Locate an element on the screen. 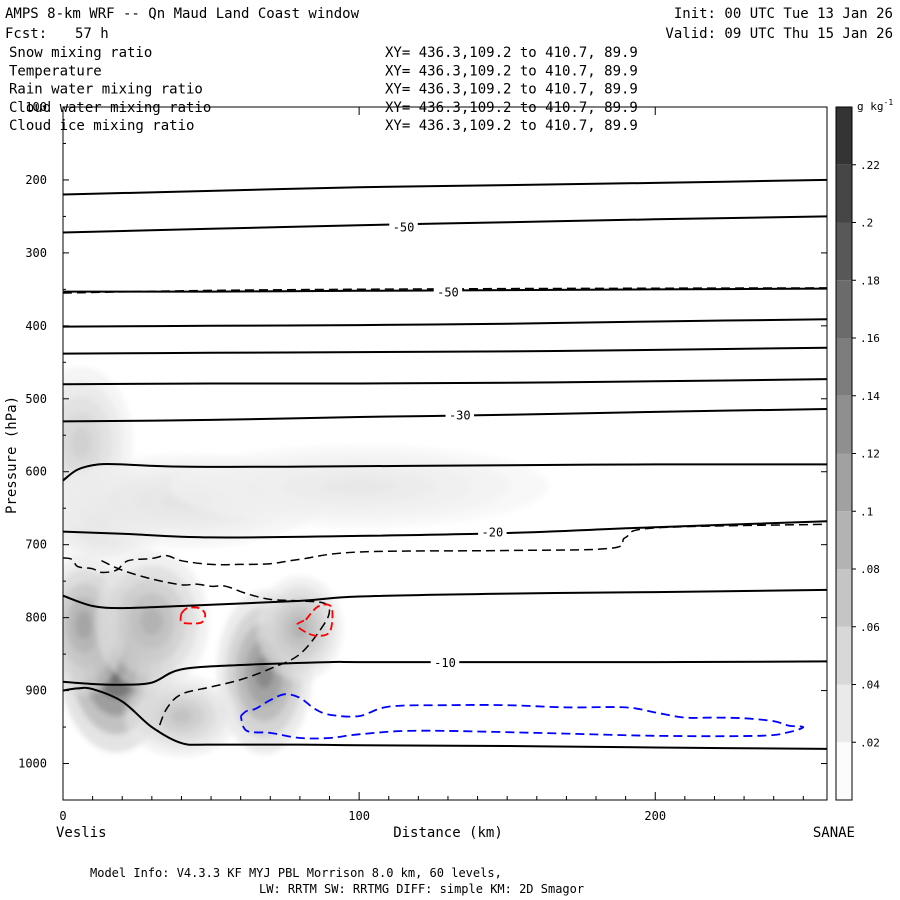 The height and width of the screenshot is (900, 900). y-tick-label: 100 is located at coordinates (36, 107).